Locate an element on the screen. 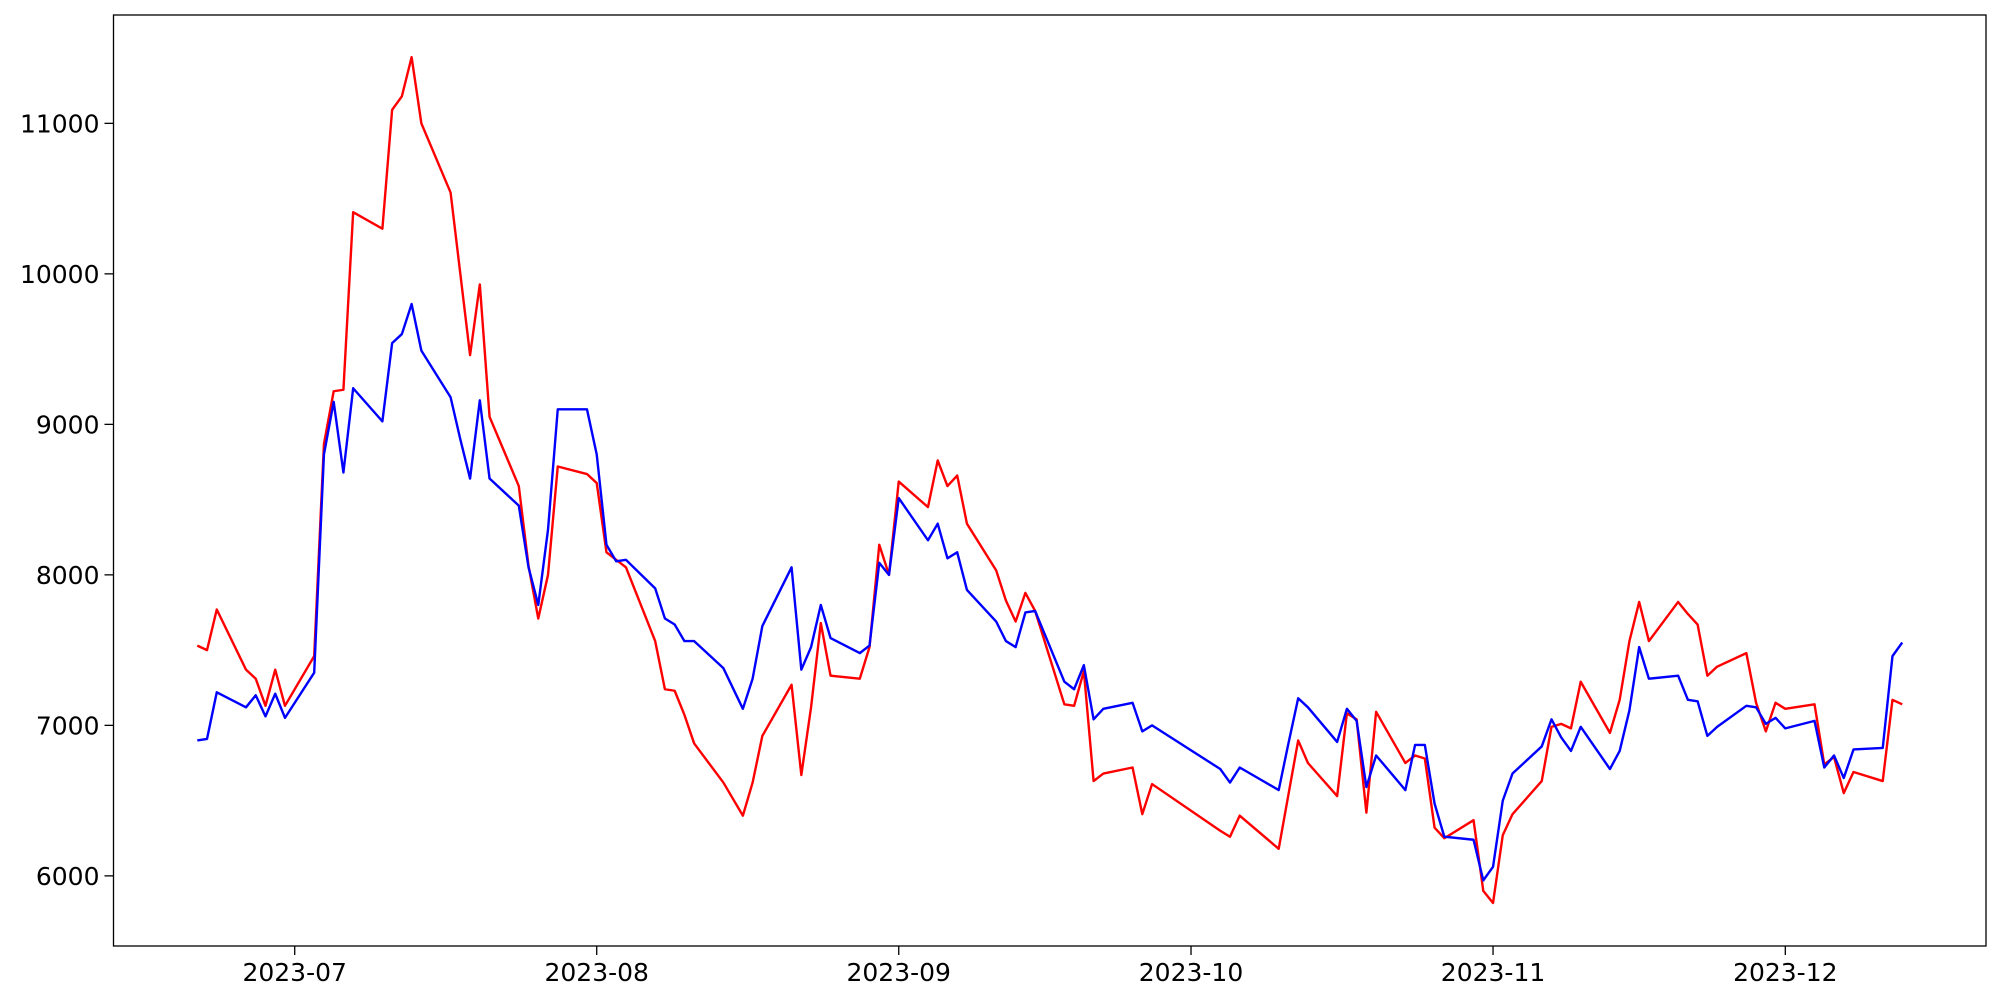 This screenshot has width=2000, height=1000. x-tick-label: 2023-11 is located at coordinates (1493, 972).